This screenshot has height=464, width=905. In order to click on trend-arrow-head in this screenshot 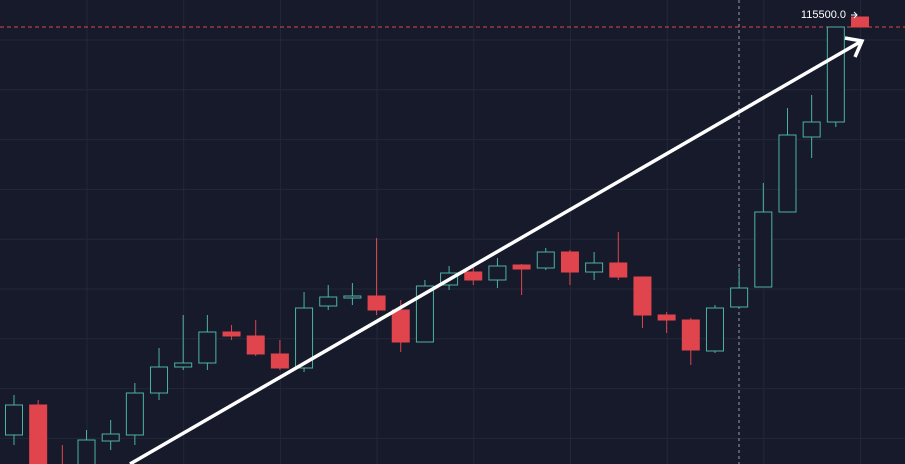, I will do `click(854, 47)`.